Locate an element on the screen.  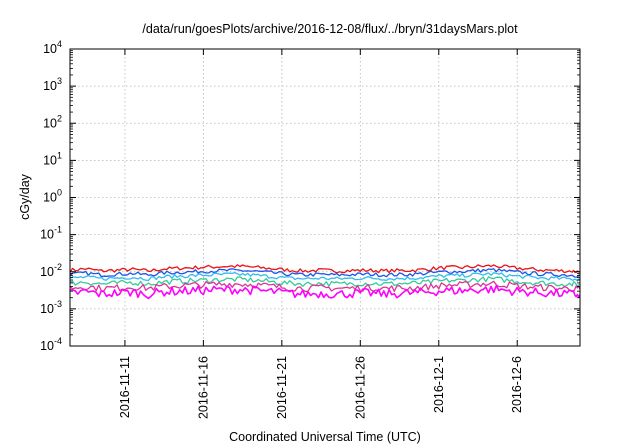
x-tick-label: 2016-11-16 is located at coordinates (203, 387).